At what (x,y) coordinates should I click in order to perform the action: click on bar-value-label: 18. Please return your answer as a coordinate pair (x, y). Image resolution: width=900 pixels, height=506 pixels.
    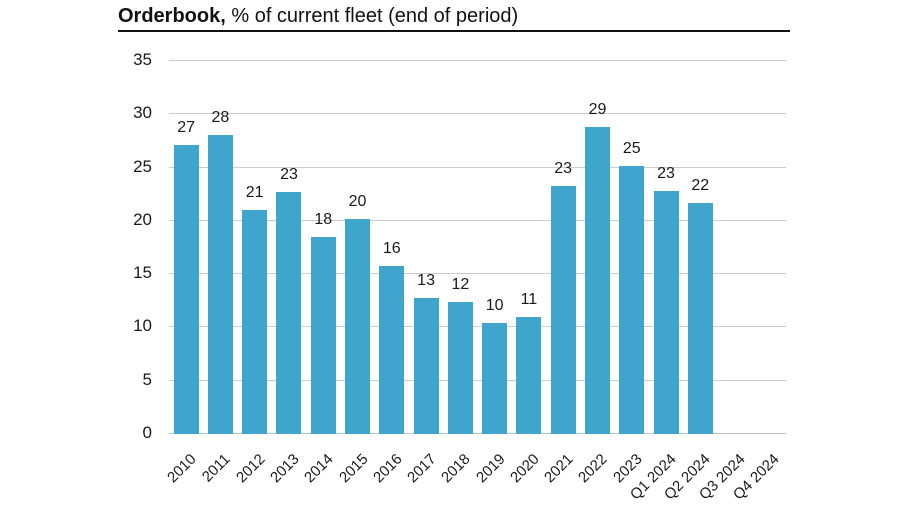
    Looking at the image, I should click on (323, 219).